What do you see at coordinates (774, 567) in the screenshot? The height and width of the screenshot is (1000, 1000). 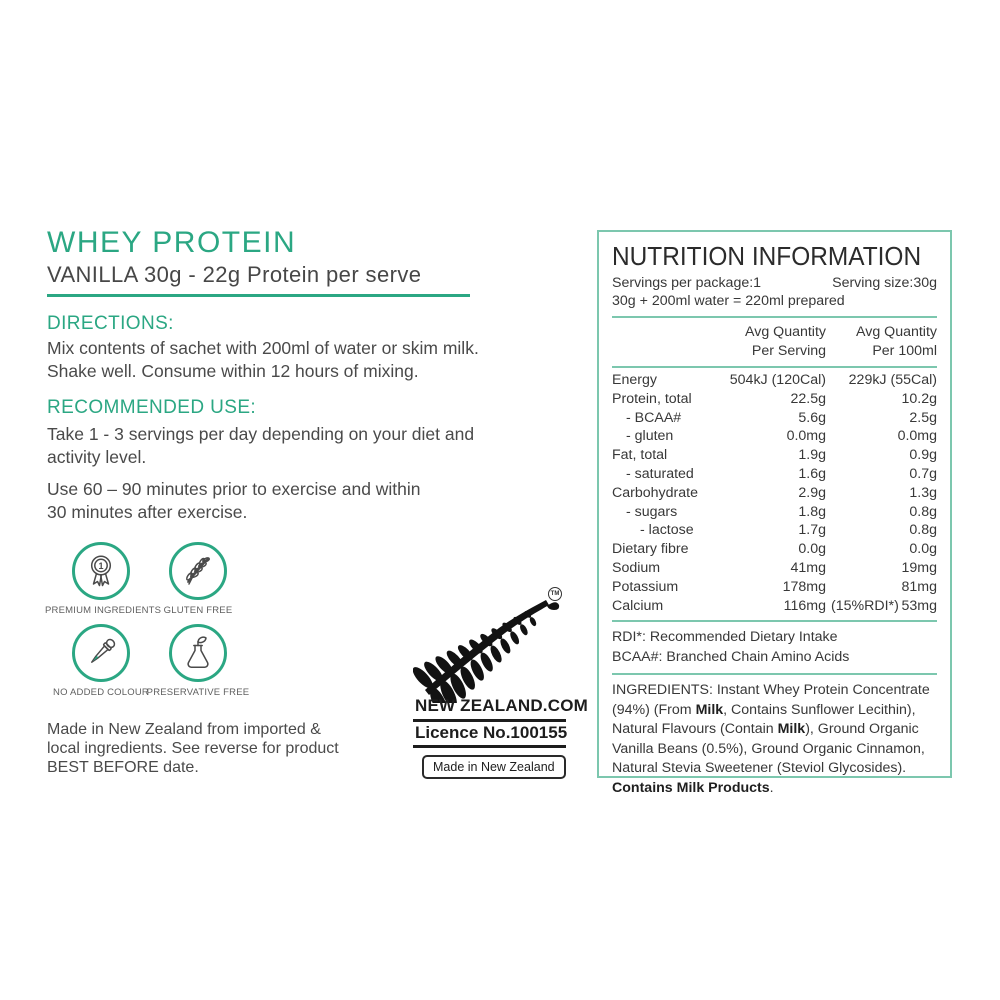 I see `nutrition-row: Sodium 41mg 19mg` at bounding box center [774, 567].